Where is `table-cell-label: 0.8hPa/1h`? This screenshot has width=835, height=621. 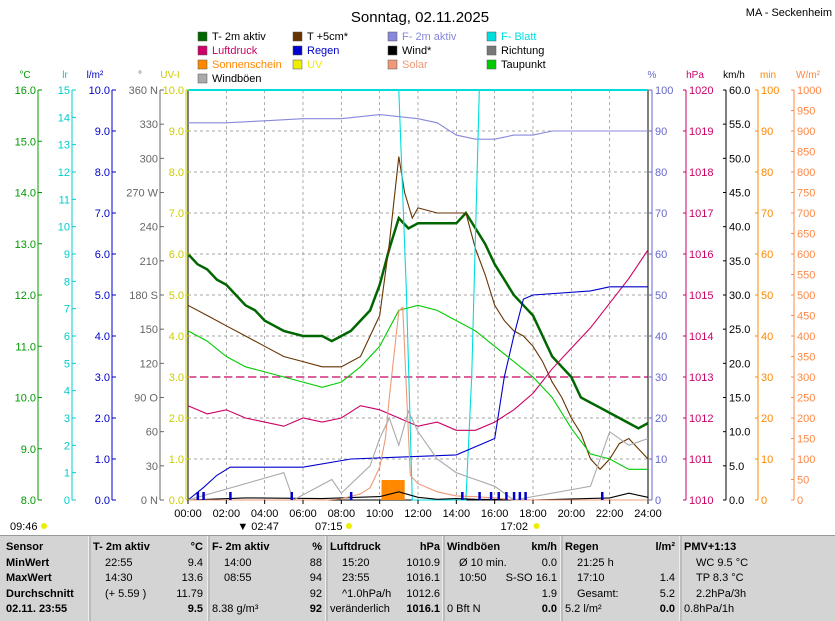
table-cell-label: 0.8hPa/1h is located at coordinates (709, 609).